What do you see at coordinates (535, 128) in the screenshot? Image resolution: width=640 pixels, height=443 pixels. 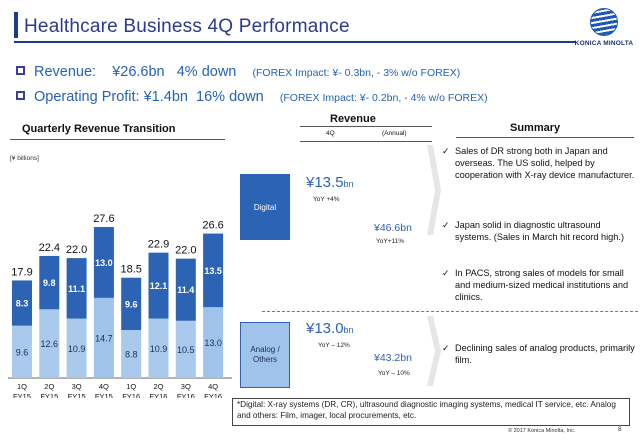 I see `summary-title: Summary` at bounding box center [535, 128].